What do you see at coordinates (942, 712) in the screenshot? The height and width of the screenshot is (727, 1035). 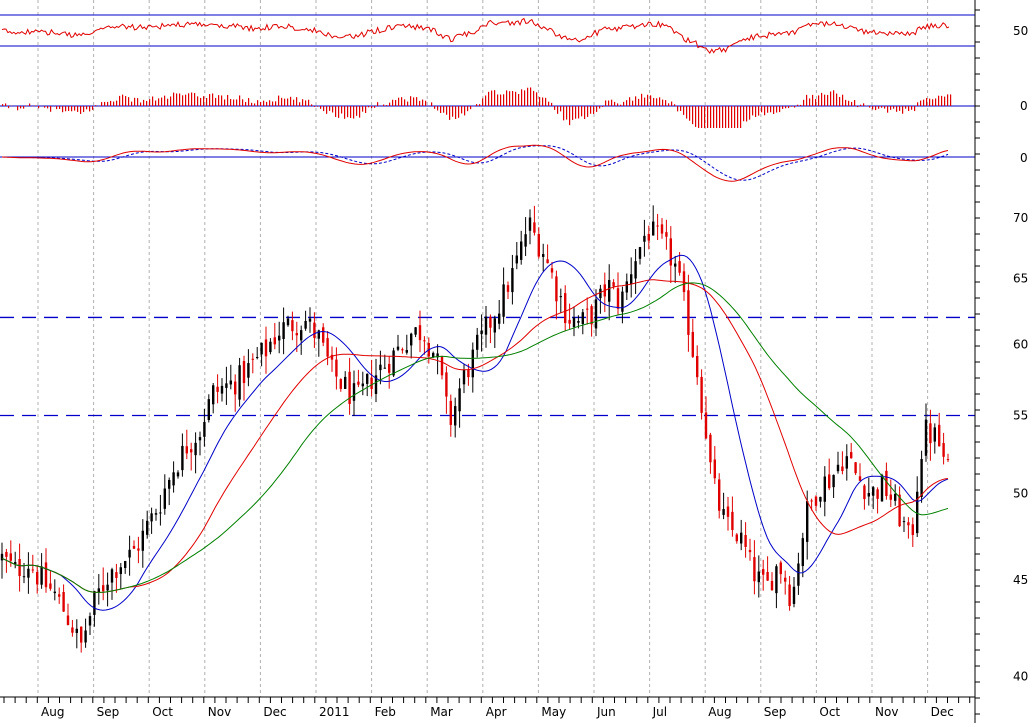 I see `x-tick-label: Dec` at bounding box center [942, 712].